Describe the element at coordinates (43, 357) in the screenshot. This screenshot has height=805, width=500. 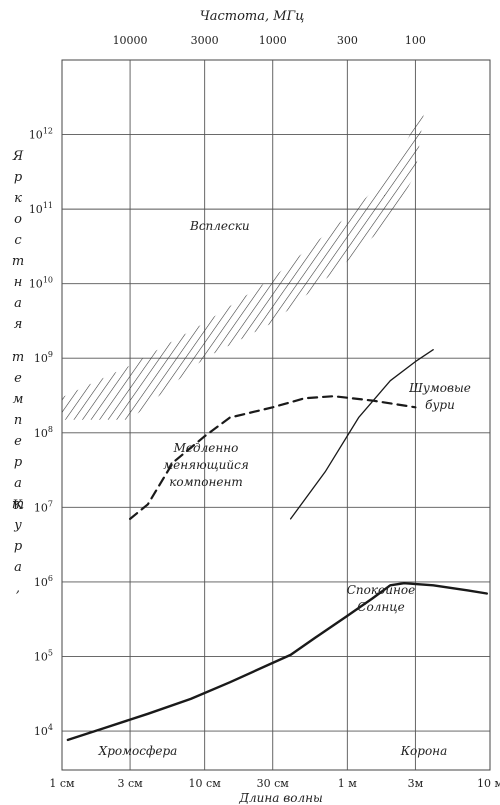
I see `y-tick-label: 10⁹` at that location.